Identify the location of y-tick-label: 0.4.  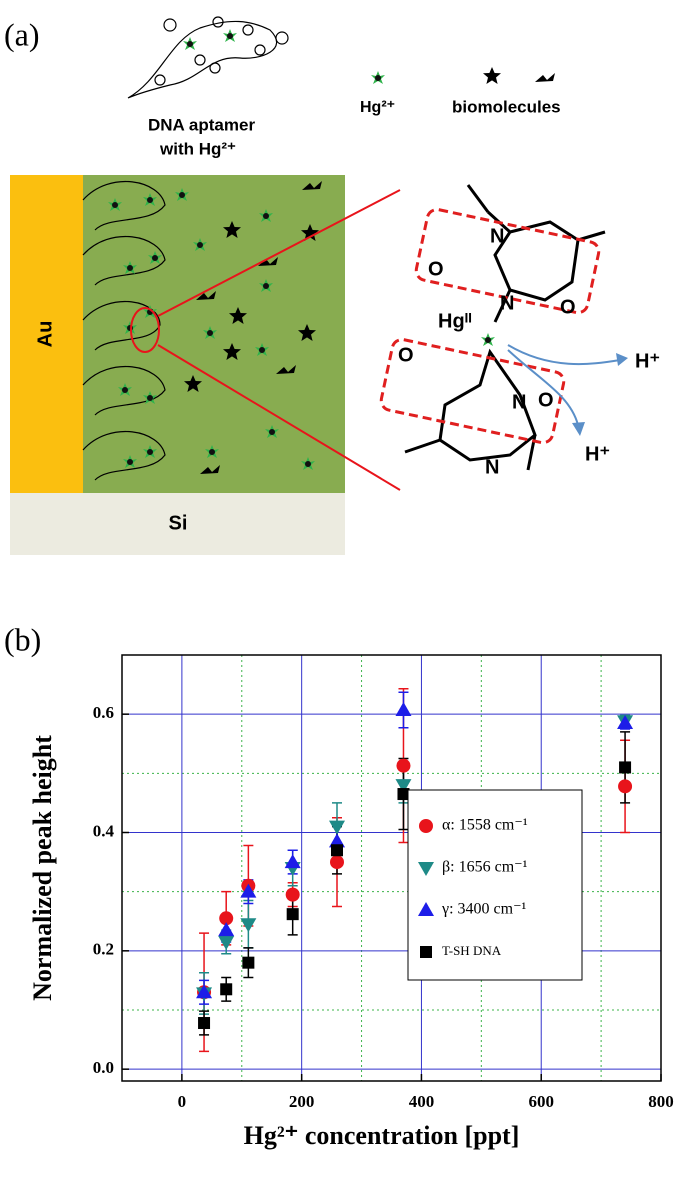
(104, 830).